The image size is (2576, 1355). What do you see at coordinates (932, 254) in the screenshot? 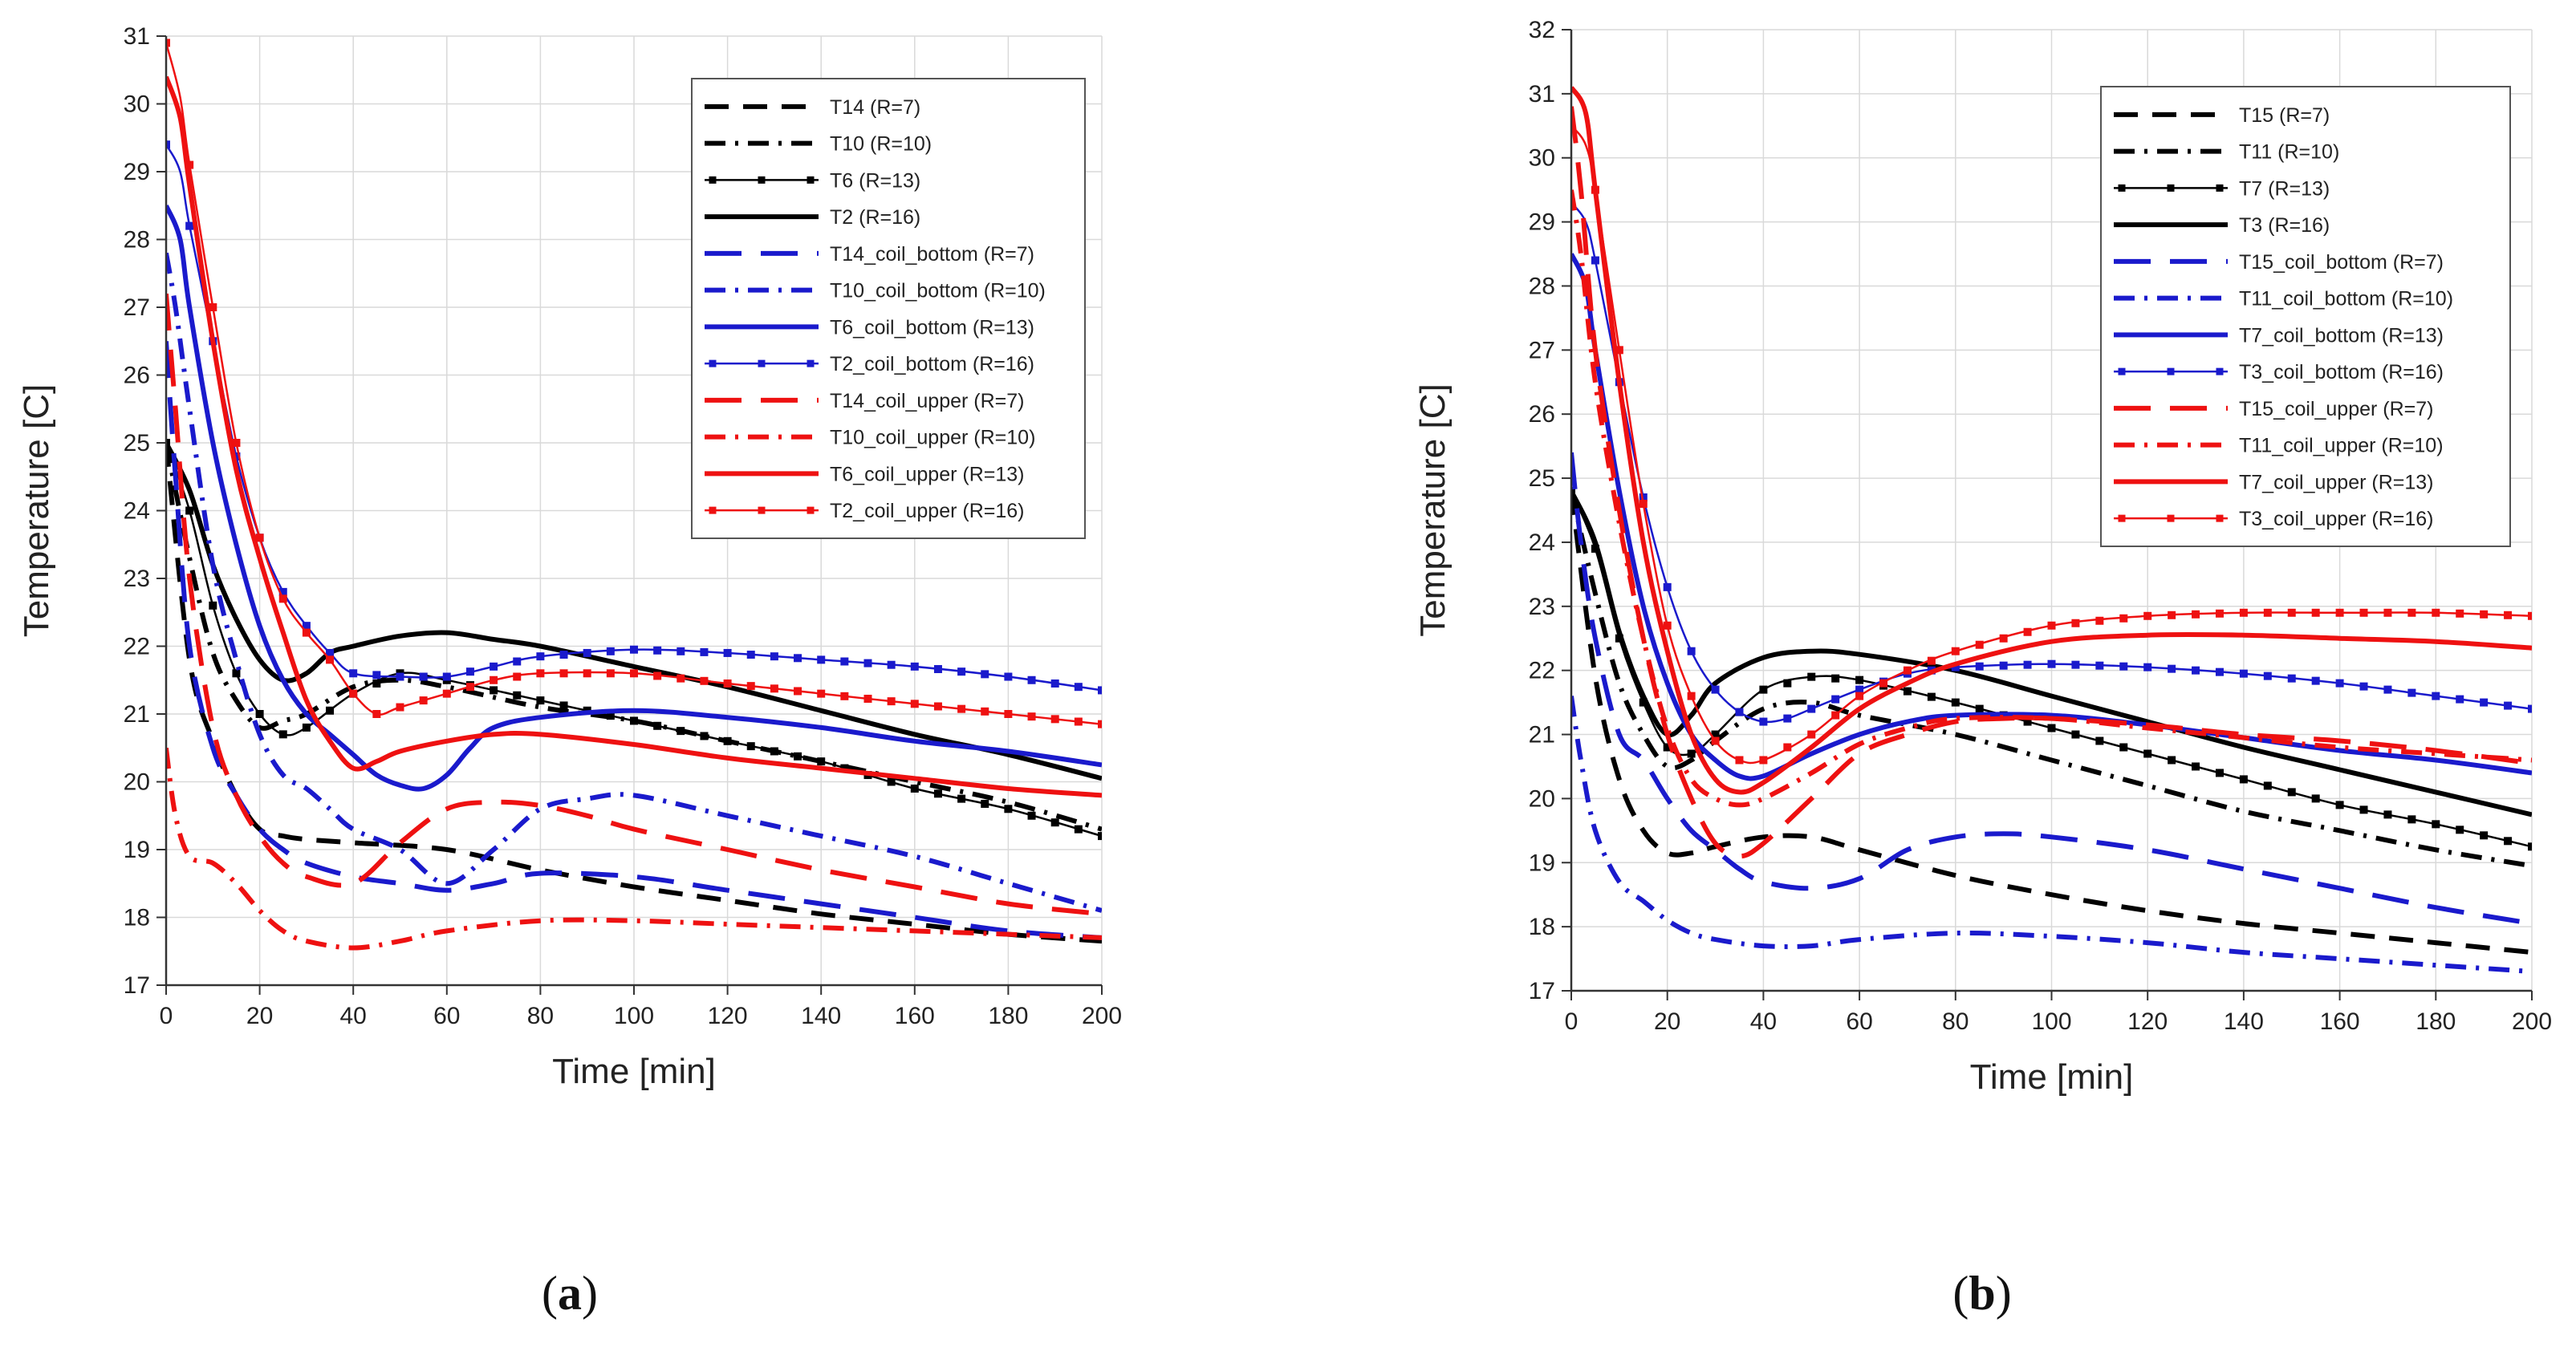
I see `legend-label: T14_coil_bottom (R=7)` at bounding box center [932, 254].